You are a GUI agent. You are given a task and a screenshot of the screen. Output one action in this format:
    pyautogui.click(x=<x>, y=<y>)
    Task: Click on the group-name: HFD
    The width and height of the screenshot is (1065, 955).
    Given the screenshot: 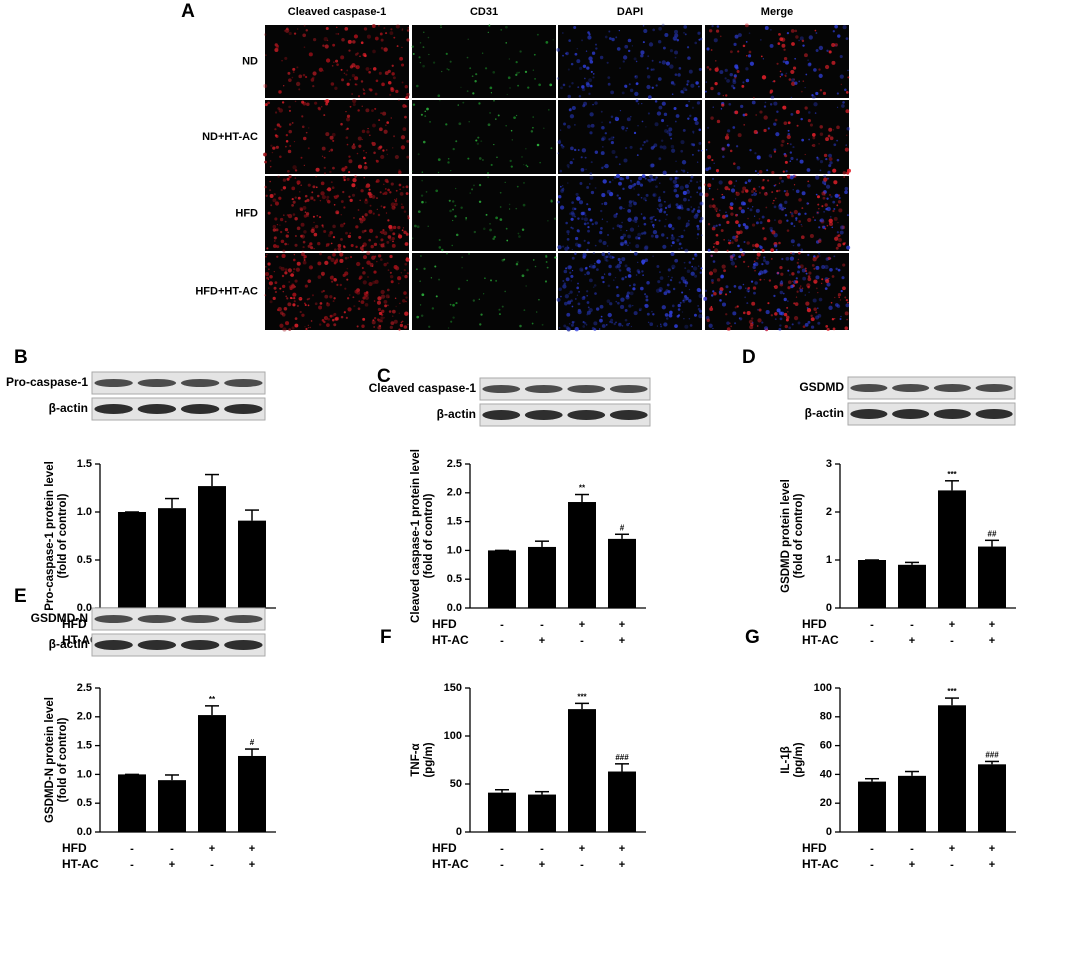 What is the action you would take?
    pyautogui.click(x=444, y=848)
    